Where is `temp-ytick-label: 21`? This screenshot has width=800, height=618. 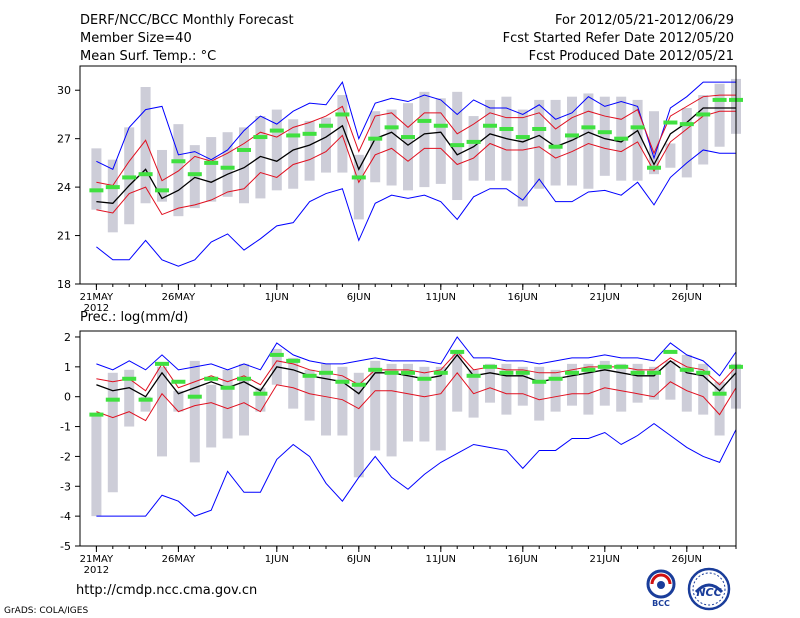
temp-ytick-label: 21 is located at coordinates (64, 236).